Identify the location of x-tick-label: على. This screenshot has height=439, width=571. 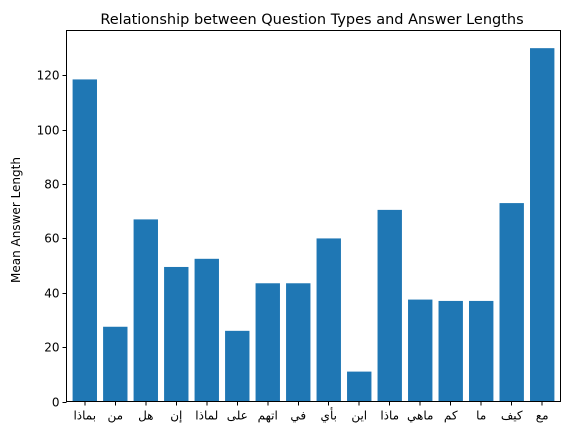
(237, 416).